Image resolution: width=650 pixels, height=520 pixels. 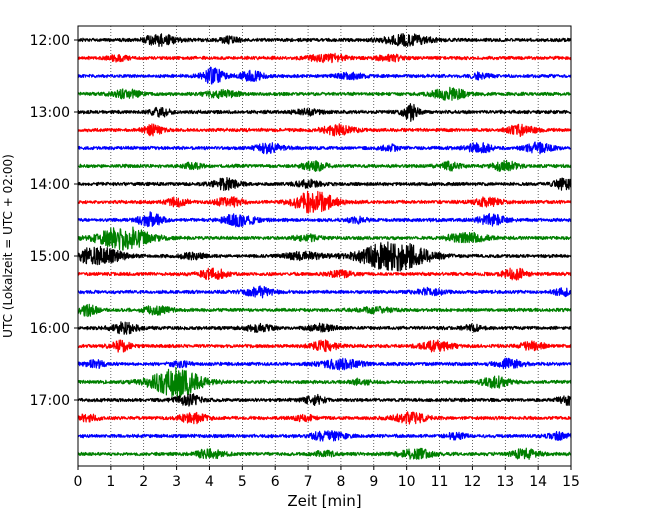 What do you see at coordinates (308, 482) in the screenshot?
I see `x-tick-label: 7` at bounding box center [308, 482].